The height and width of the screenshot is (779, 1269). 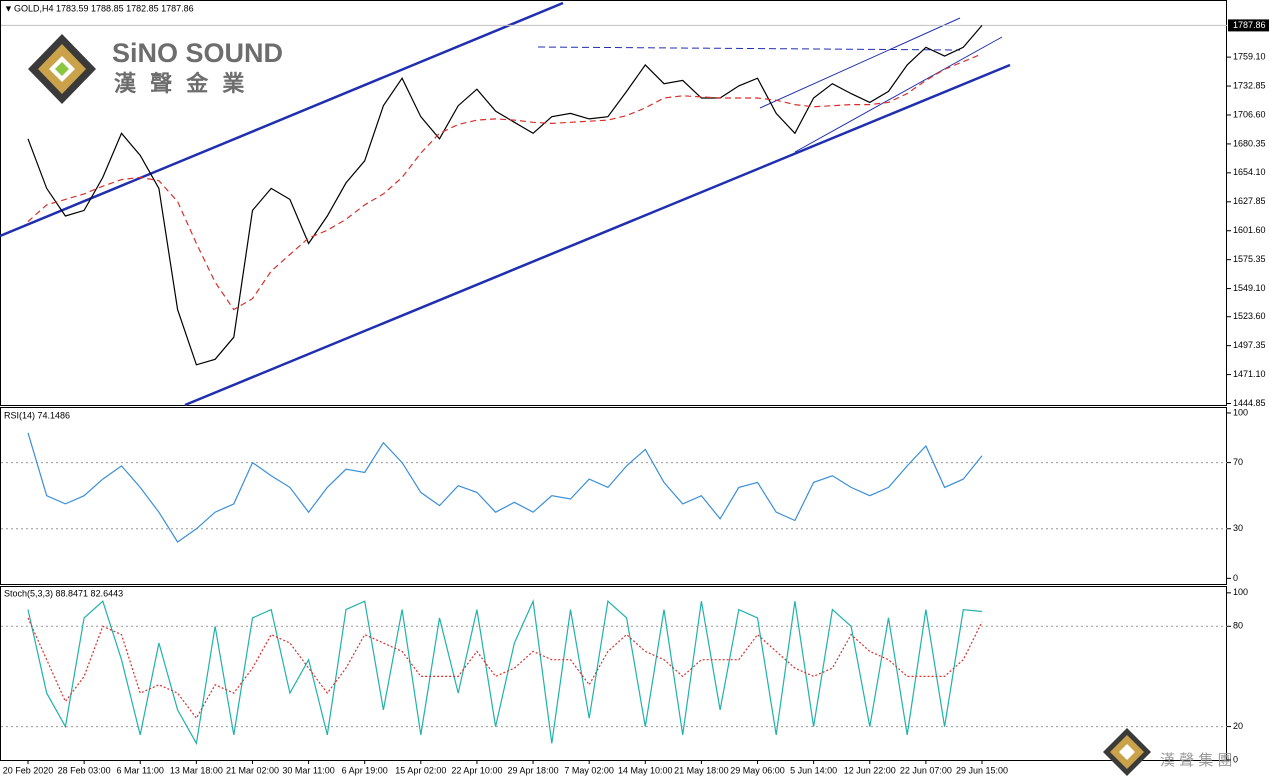 I want to click on y-tick-label: 1601.60, so click(x=1249, y=230).